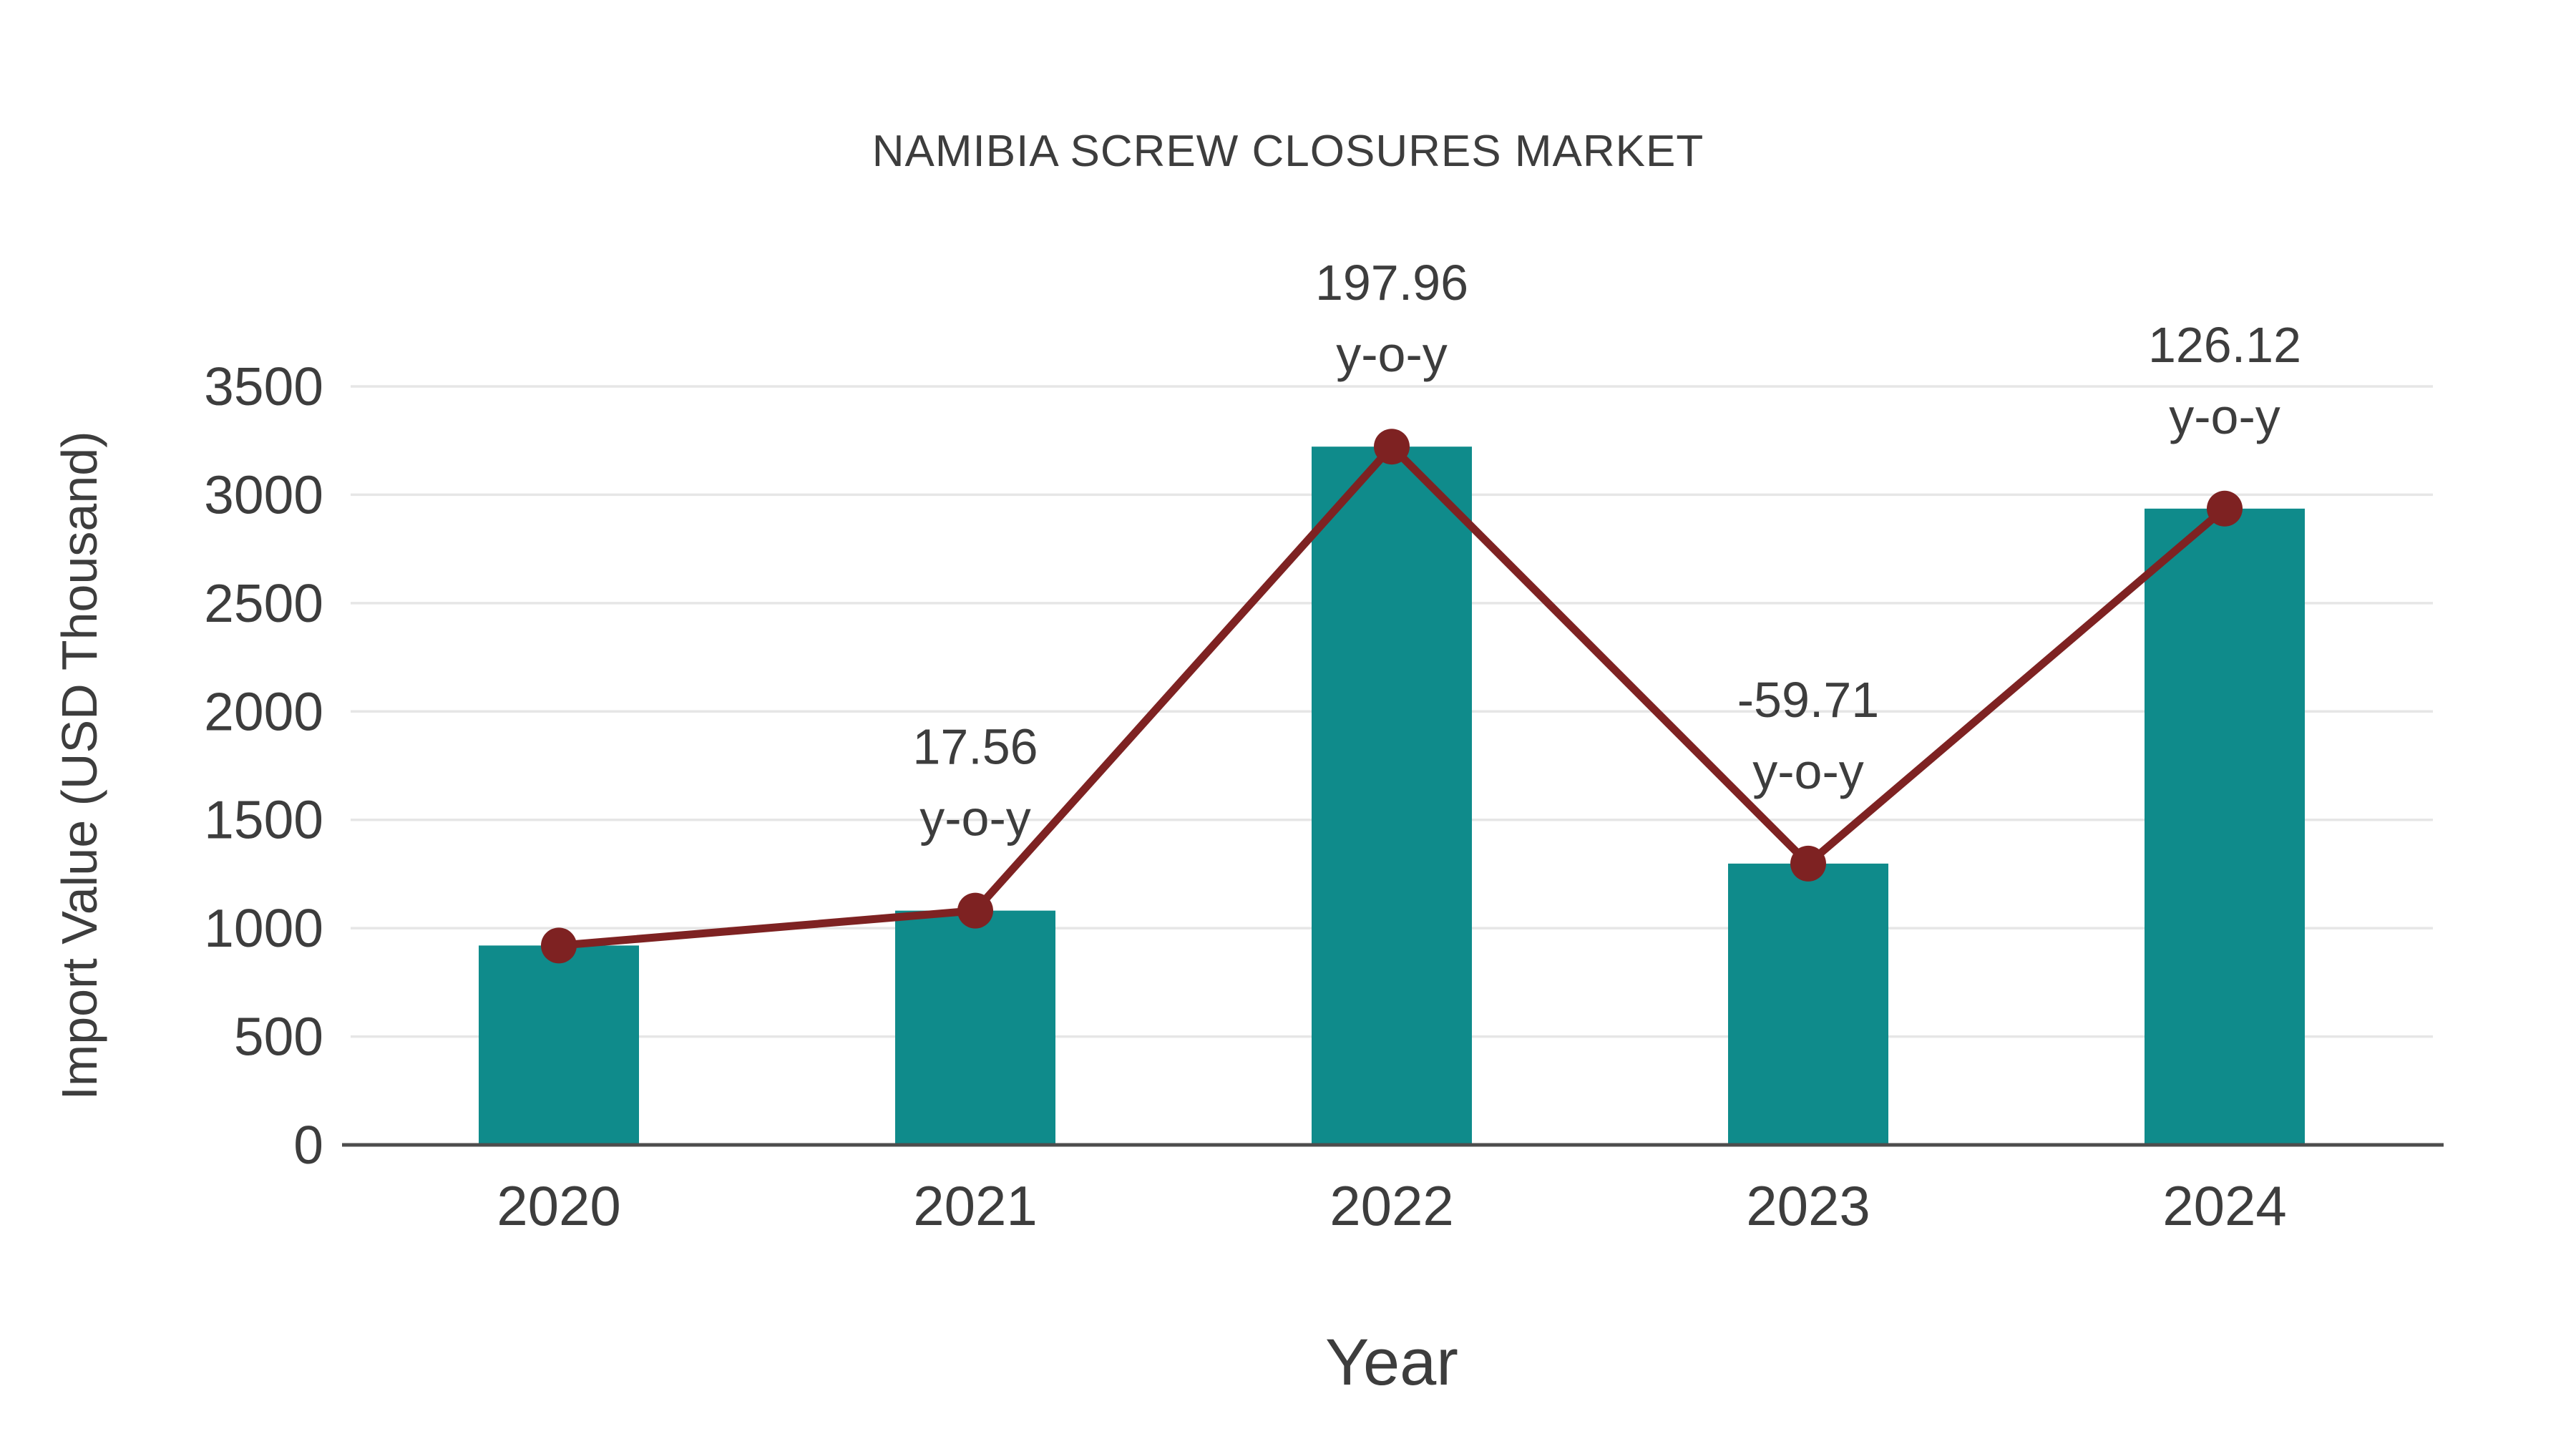  What do you see at coordinates (263, 711) in the screenshot?
I see `y-tick-label: 2000` at bounding box center [263, 711].